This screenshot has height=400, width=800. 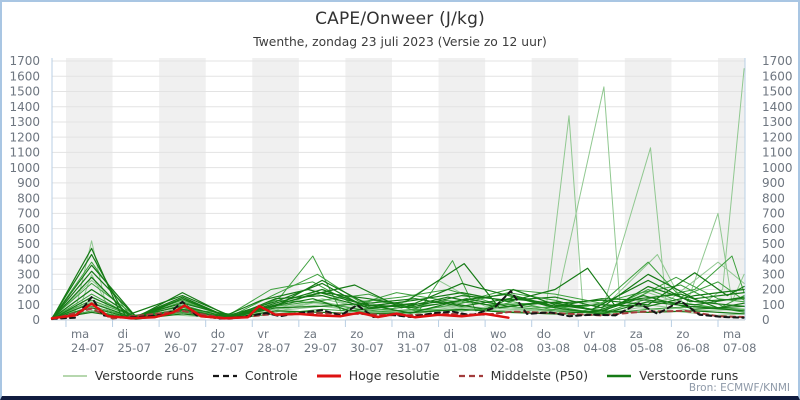 What do you see at coordinates (36, 320) in the screenshot?
I see `y-axis-tick-label-left: 0` at bounding box center [36, 320].